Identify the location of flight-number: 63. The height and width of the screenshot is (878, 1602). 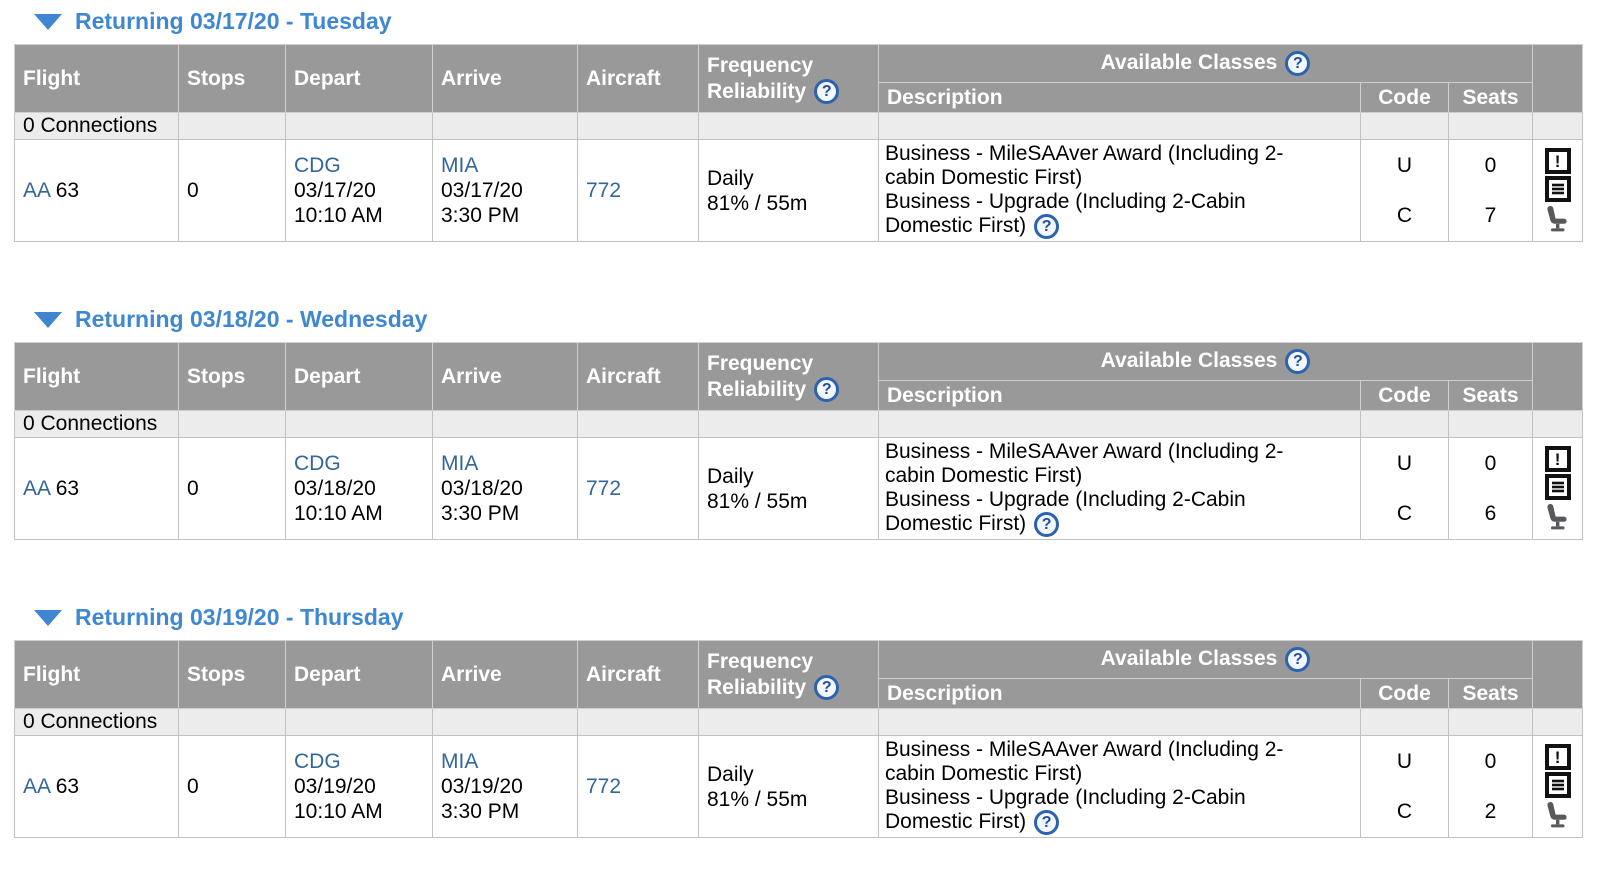
(67, 786).